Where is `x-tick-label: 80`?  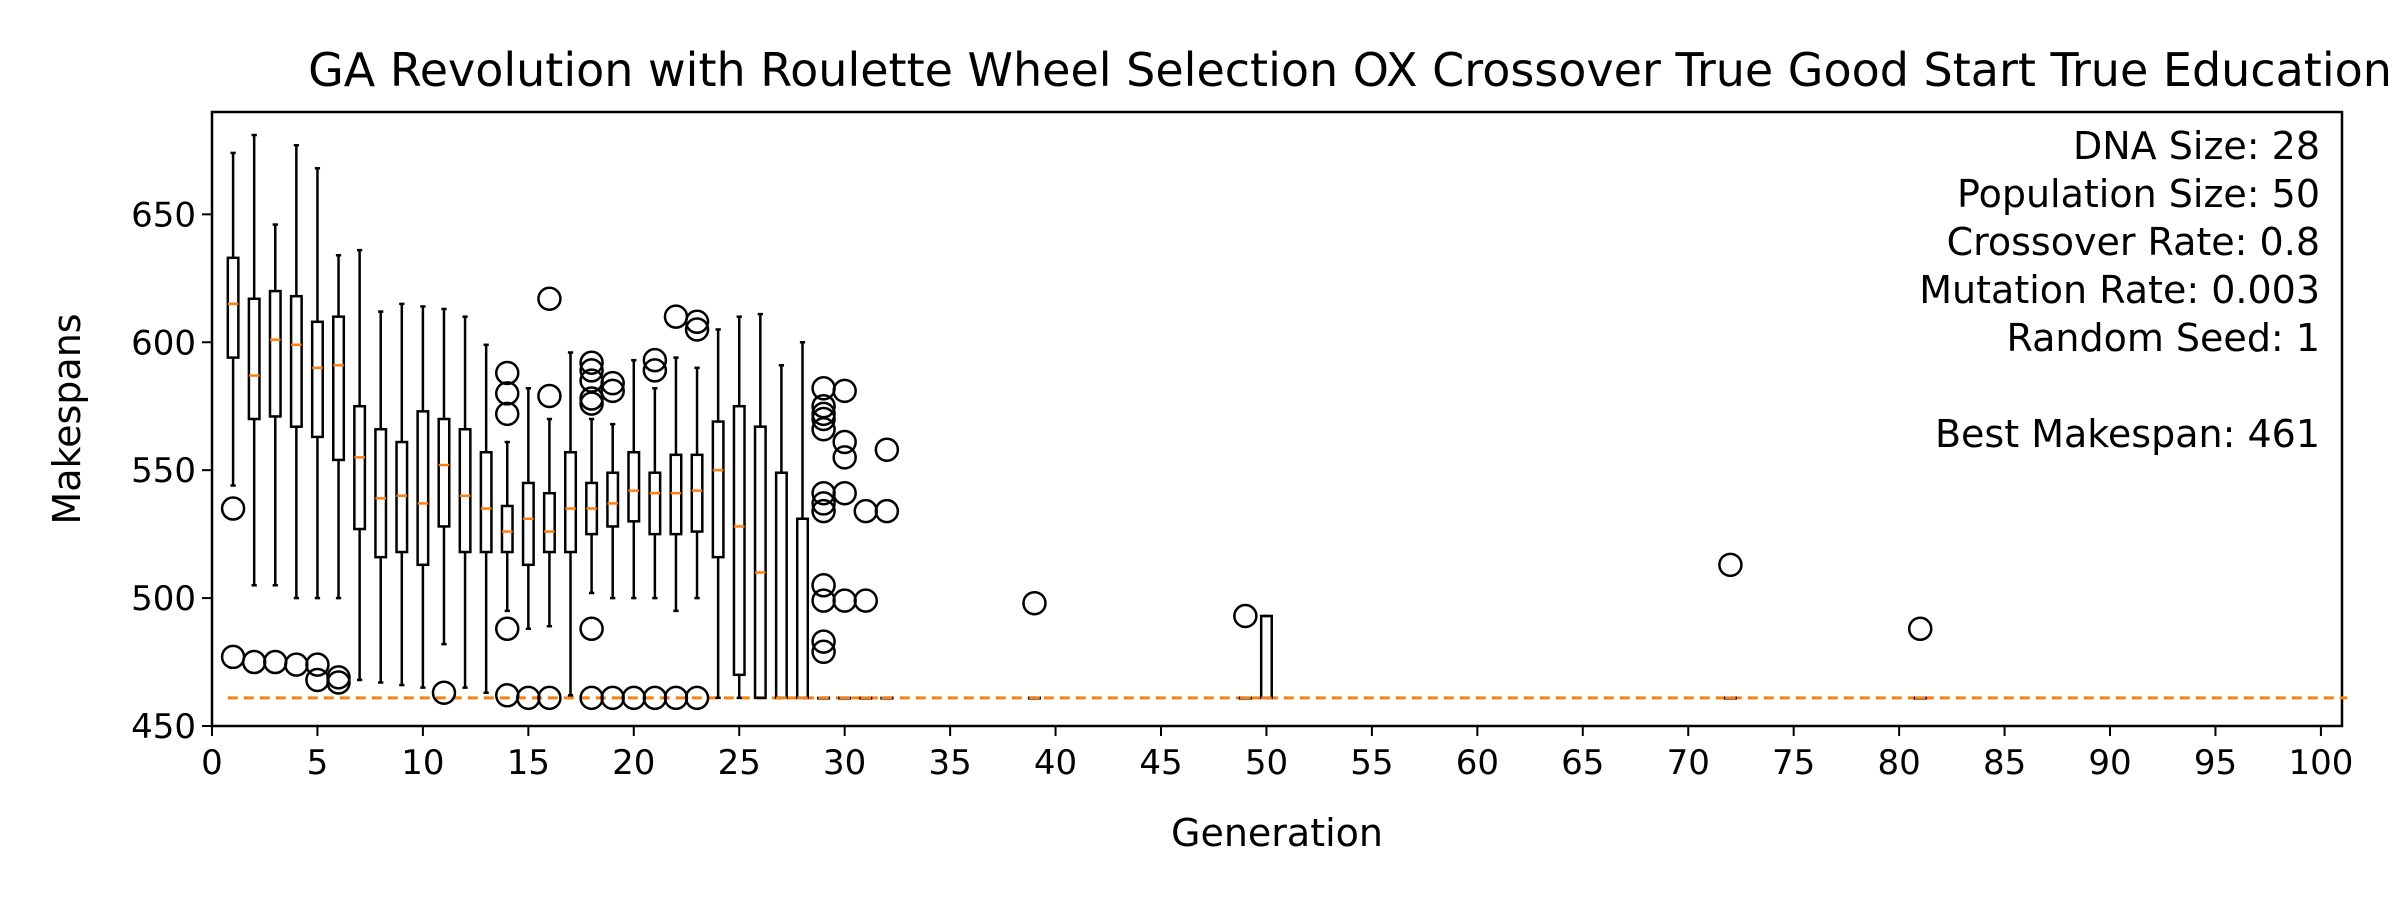
x-tick-label: 80 is located at coordinates (1898, 763).